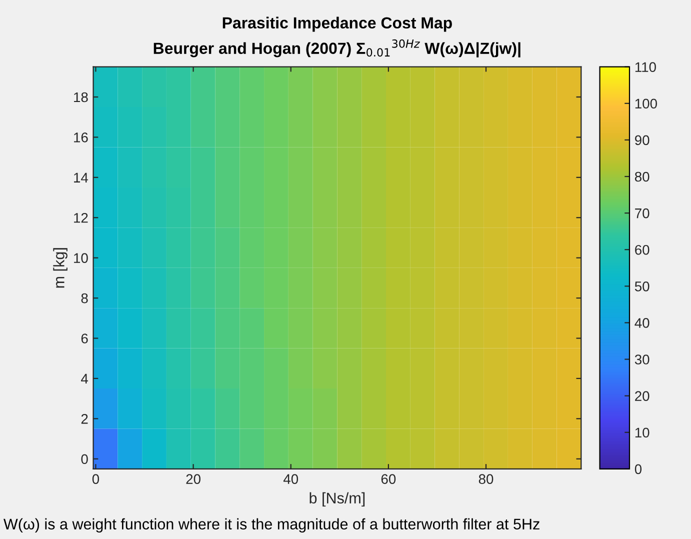 The height and width of the screenshot is (539, 691). What do you see at coordinates (486, 479) in the screenshot?
I see `x-tick-label: 80` at bounding box center [486, 479].